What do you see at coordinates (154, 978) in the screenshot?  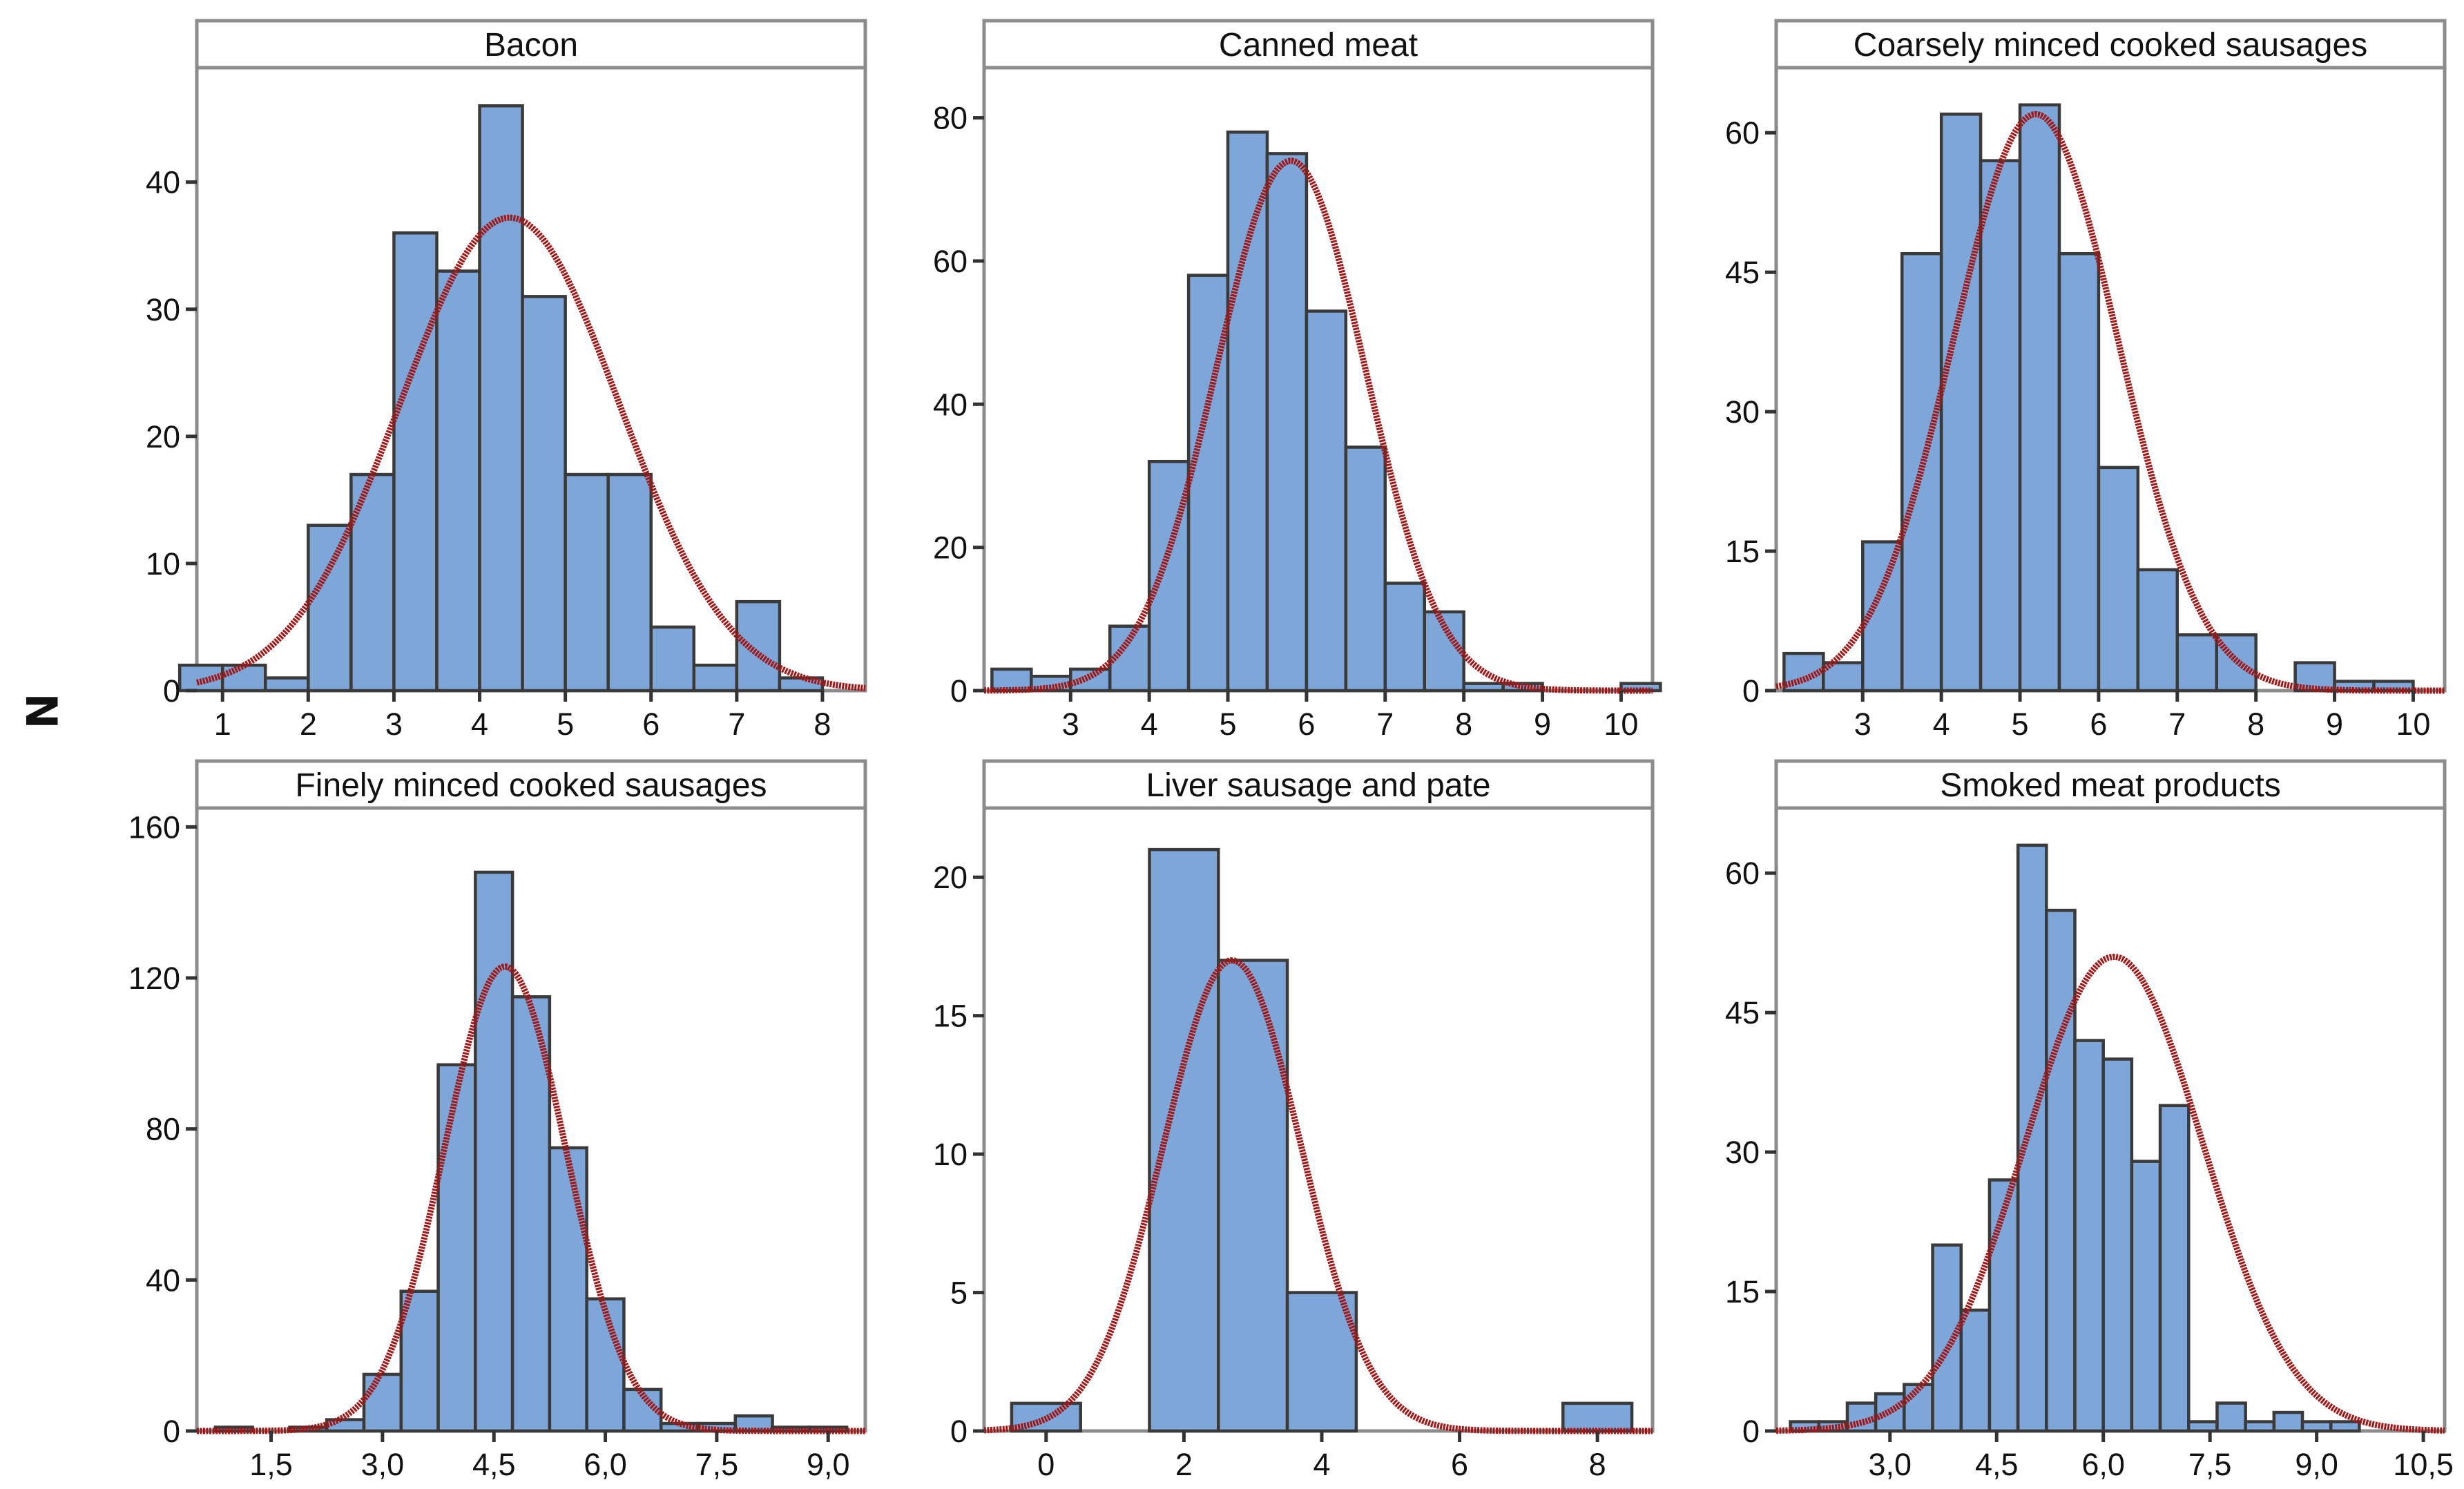 I see `y-tick-label: 120` at bounding box center [154, 978].